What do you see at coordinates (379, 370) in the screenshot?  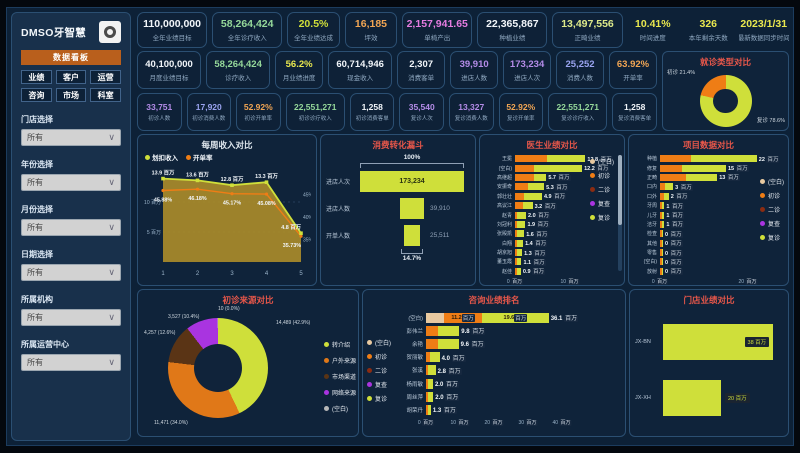 I see `consult-legend-item: 二诊` at bounding box center [379, 370].